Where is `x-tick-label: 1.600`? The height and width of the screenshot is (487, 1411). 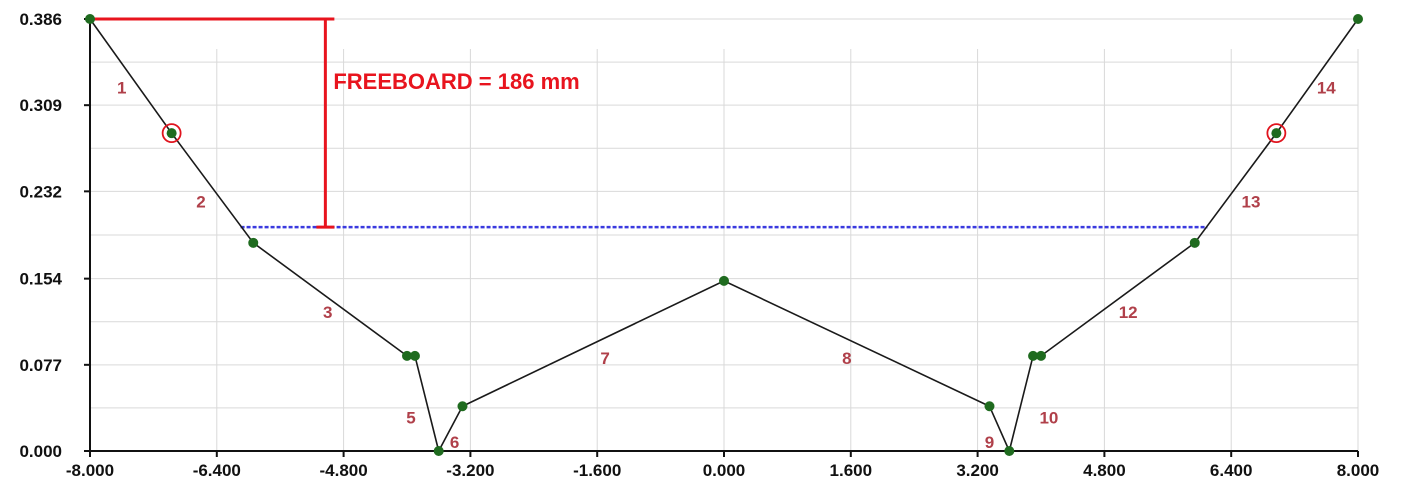
x-tick-label: 1.600 is located at coordinates (851, 470).